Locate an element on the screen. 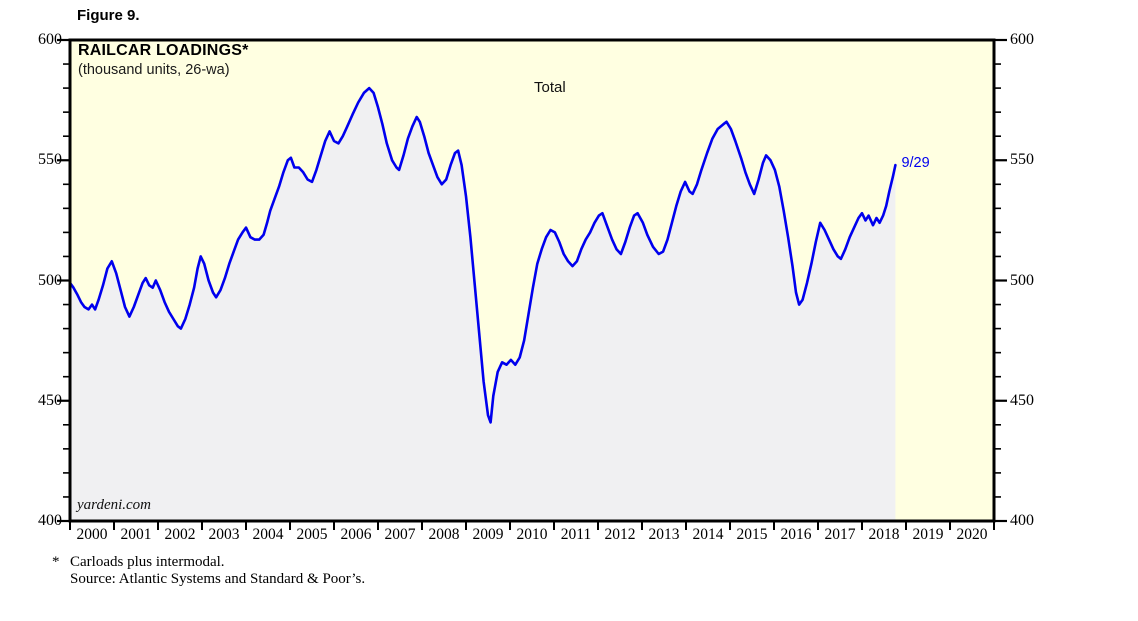  watermark-yardeni: yardeni.com is located at coordinates (114, 505).